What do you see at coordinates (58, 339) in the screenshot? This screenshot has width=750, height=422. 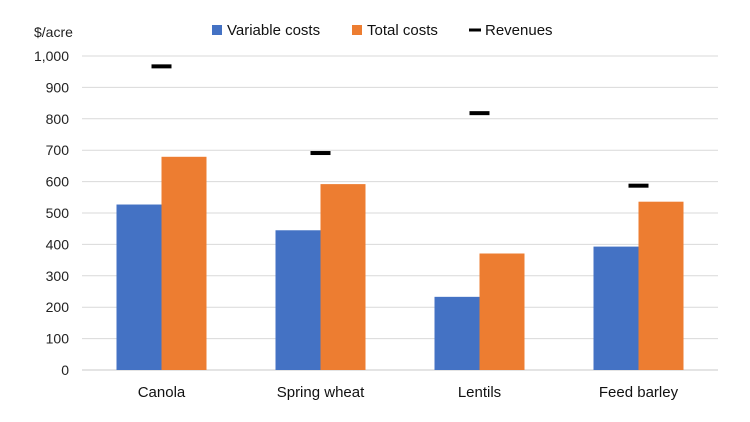 I see `y-tick-label: 100` at bounding box center [58, 339].